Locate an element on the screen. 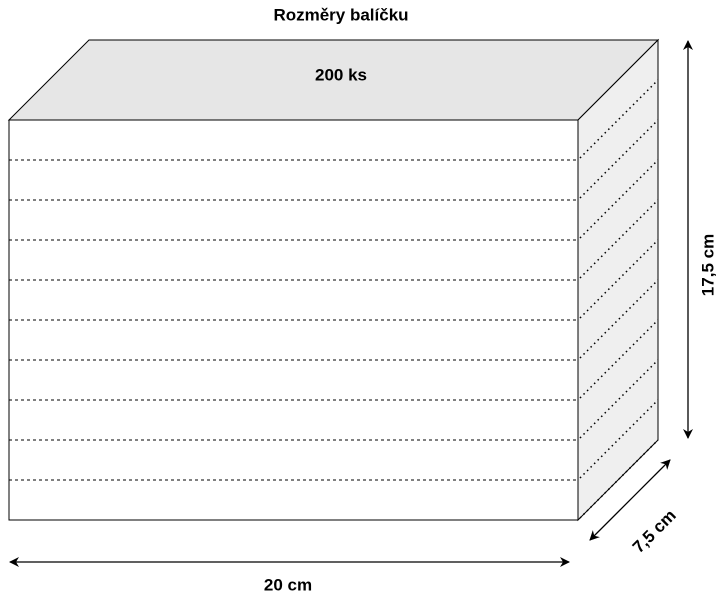 This screenshot has height=600, width=724. depth-label: 7,5 cm is located at coordinates (654, 531).